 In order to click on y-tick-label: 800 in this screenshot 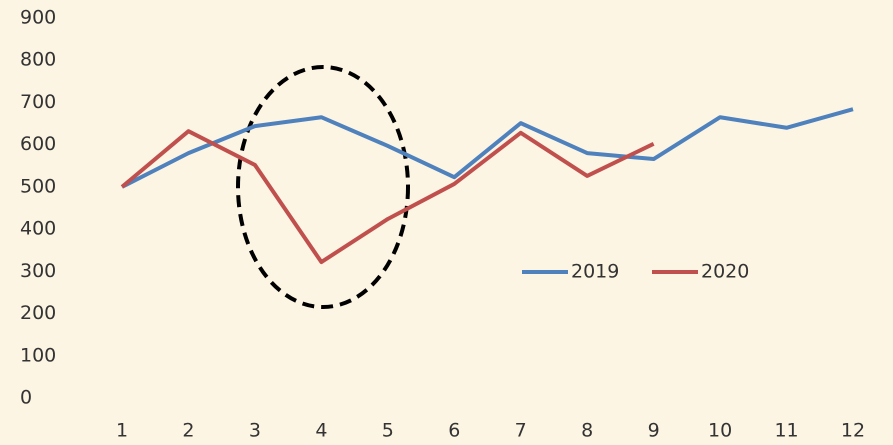, I will do `click(38, 60)`.